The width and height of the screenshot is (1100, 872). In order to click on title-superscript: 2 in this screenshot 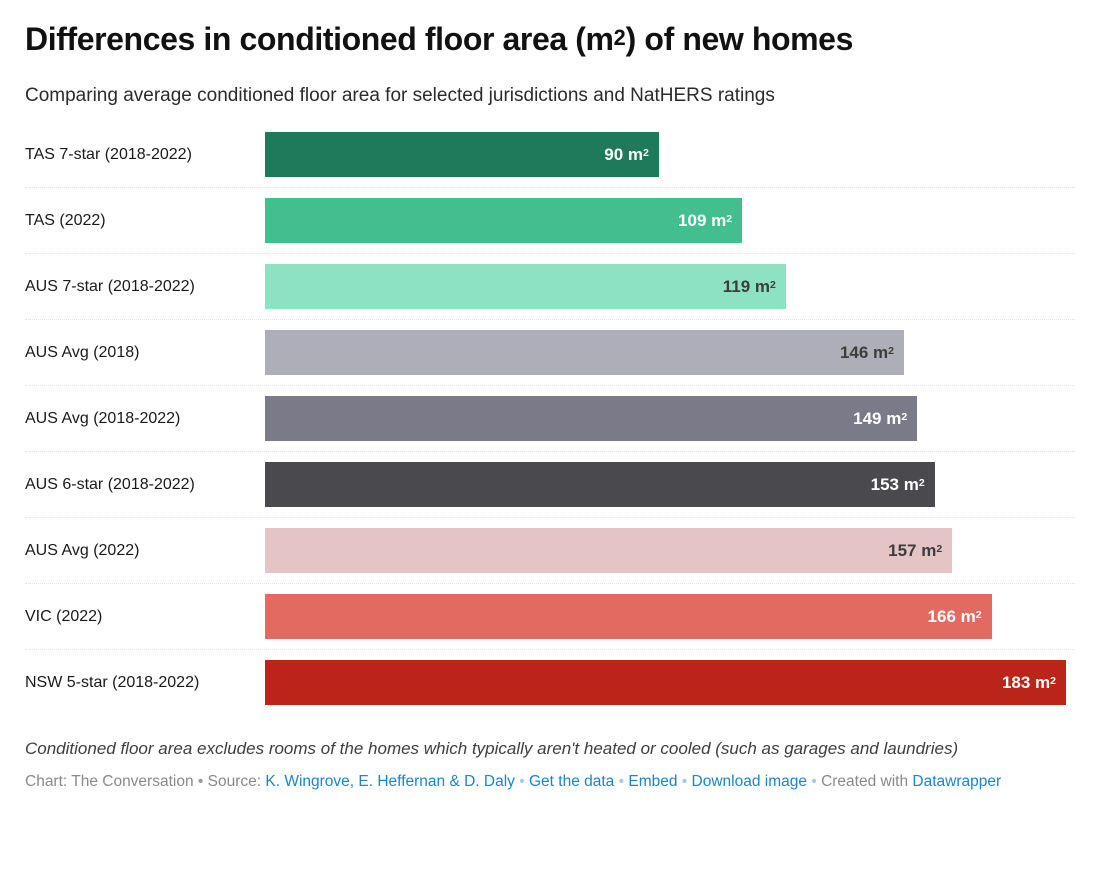, I will do `click(619, 38)`.